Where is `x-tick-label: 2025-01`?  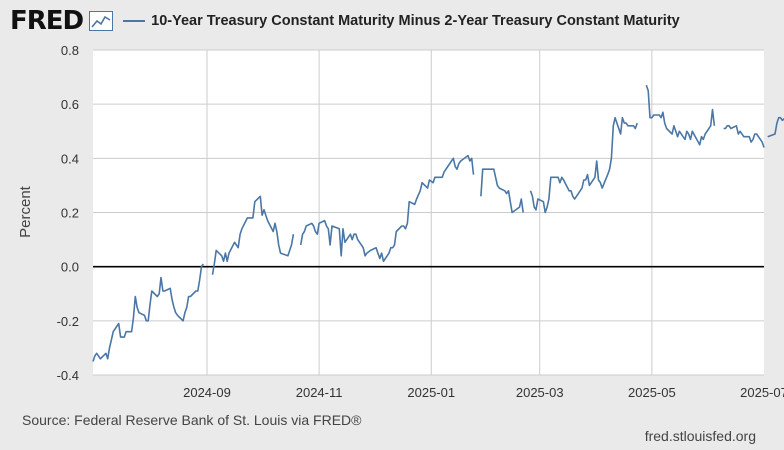 x-tick-label: 2025-01 is located at coordinates (431, 392).